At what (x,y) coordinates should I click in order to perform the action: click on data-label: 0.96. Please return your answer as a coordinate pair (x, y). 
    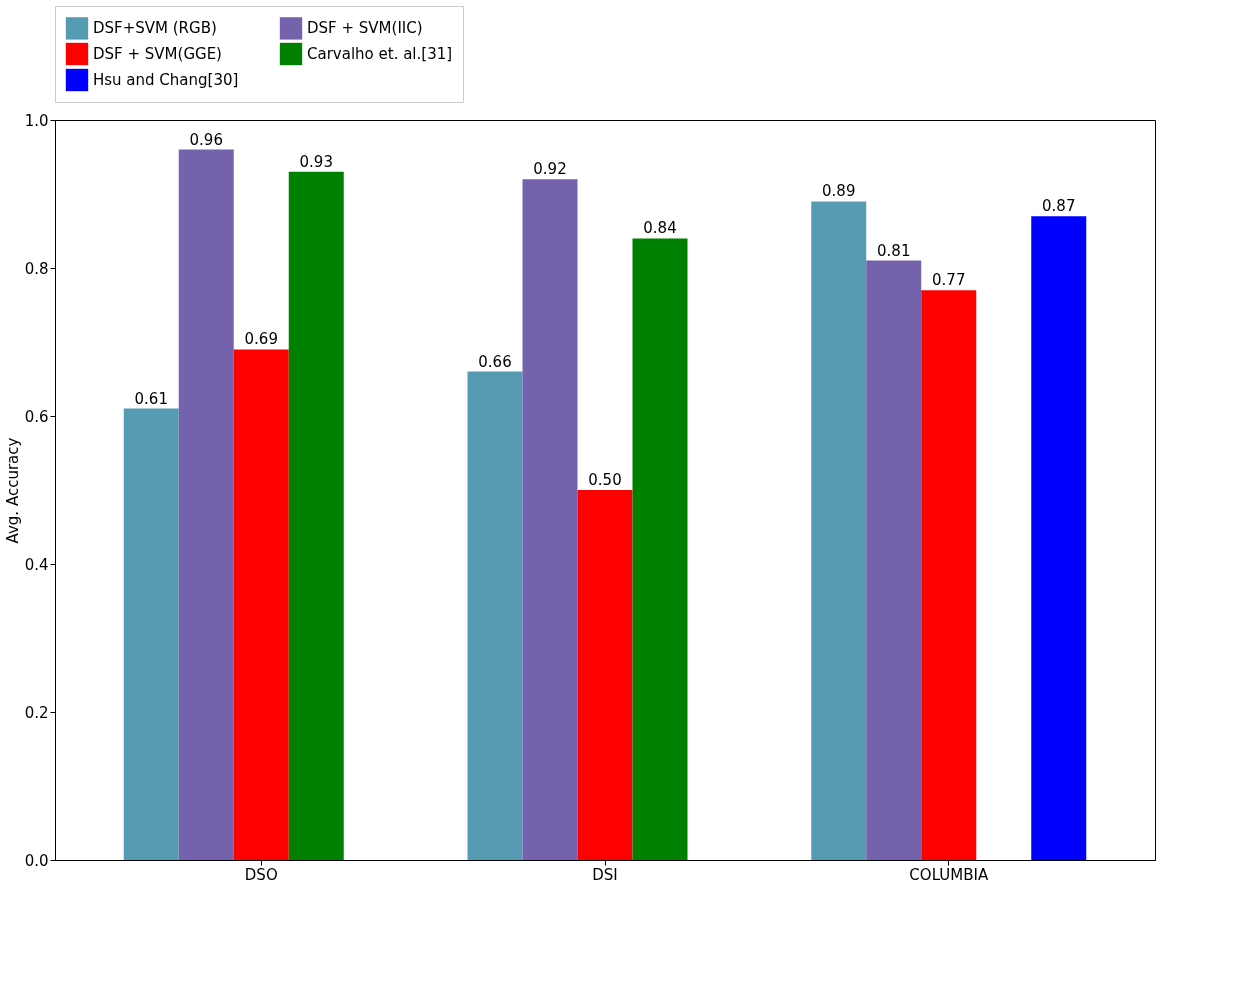
    Looking at the image, I should click on (206, 139).